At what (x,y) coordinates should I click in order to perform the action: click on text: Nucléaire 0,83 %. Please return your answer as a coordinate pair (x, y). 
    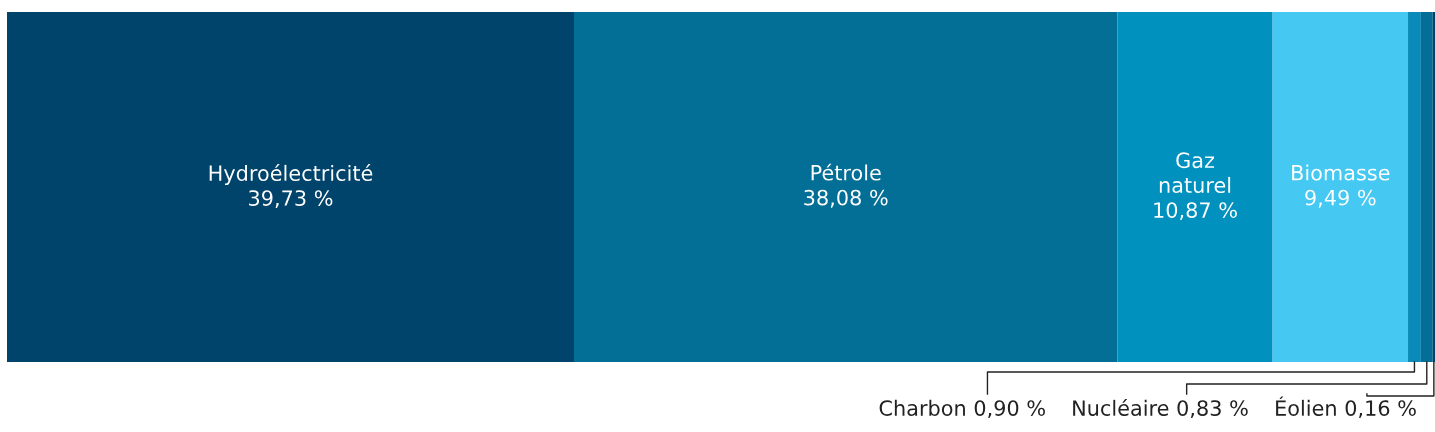
    Looking at the image, I should click on (1160, 409).